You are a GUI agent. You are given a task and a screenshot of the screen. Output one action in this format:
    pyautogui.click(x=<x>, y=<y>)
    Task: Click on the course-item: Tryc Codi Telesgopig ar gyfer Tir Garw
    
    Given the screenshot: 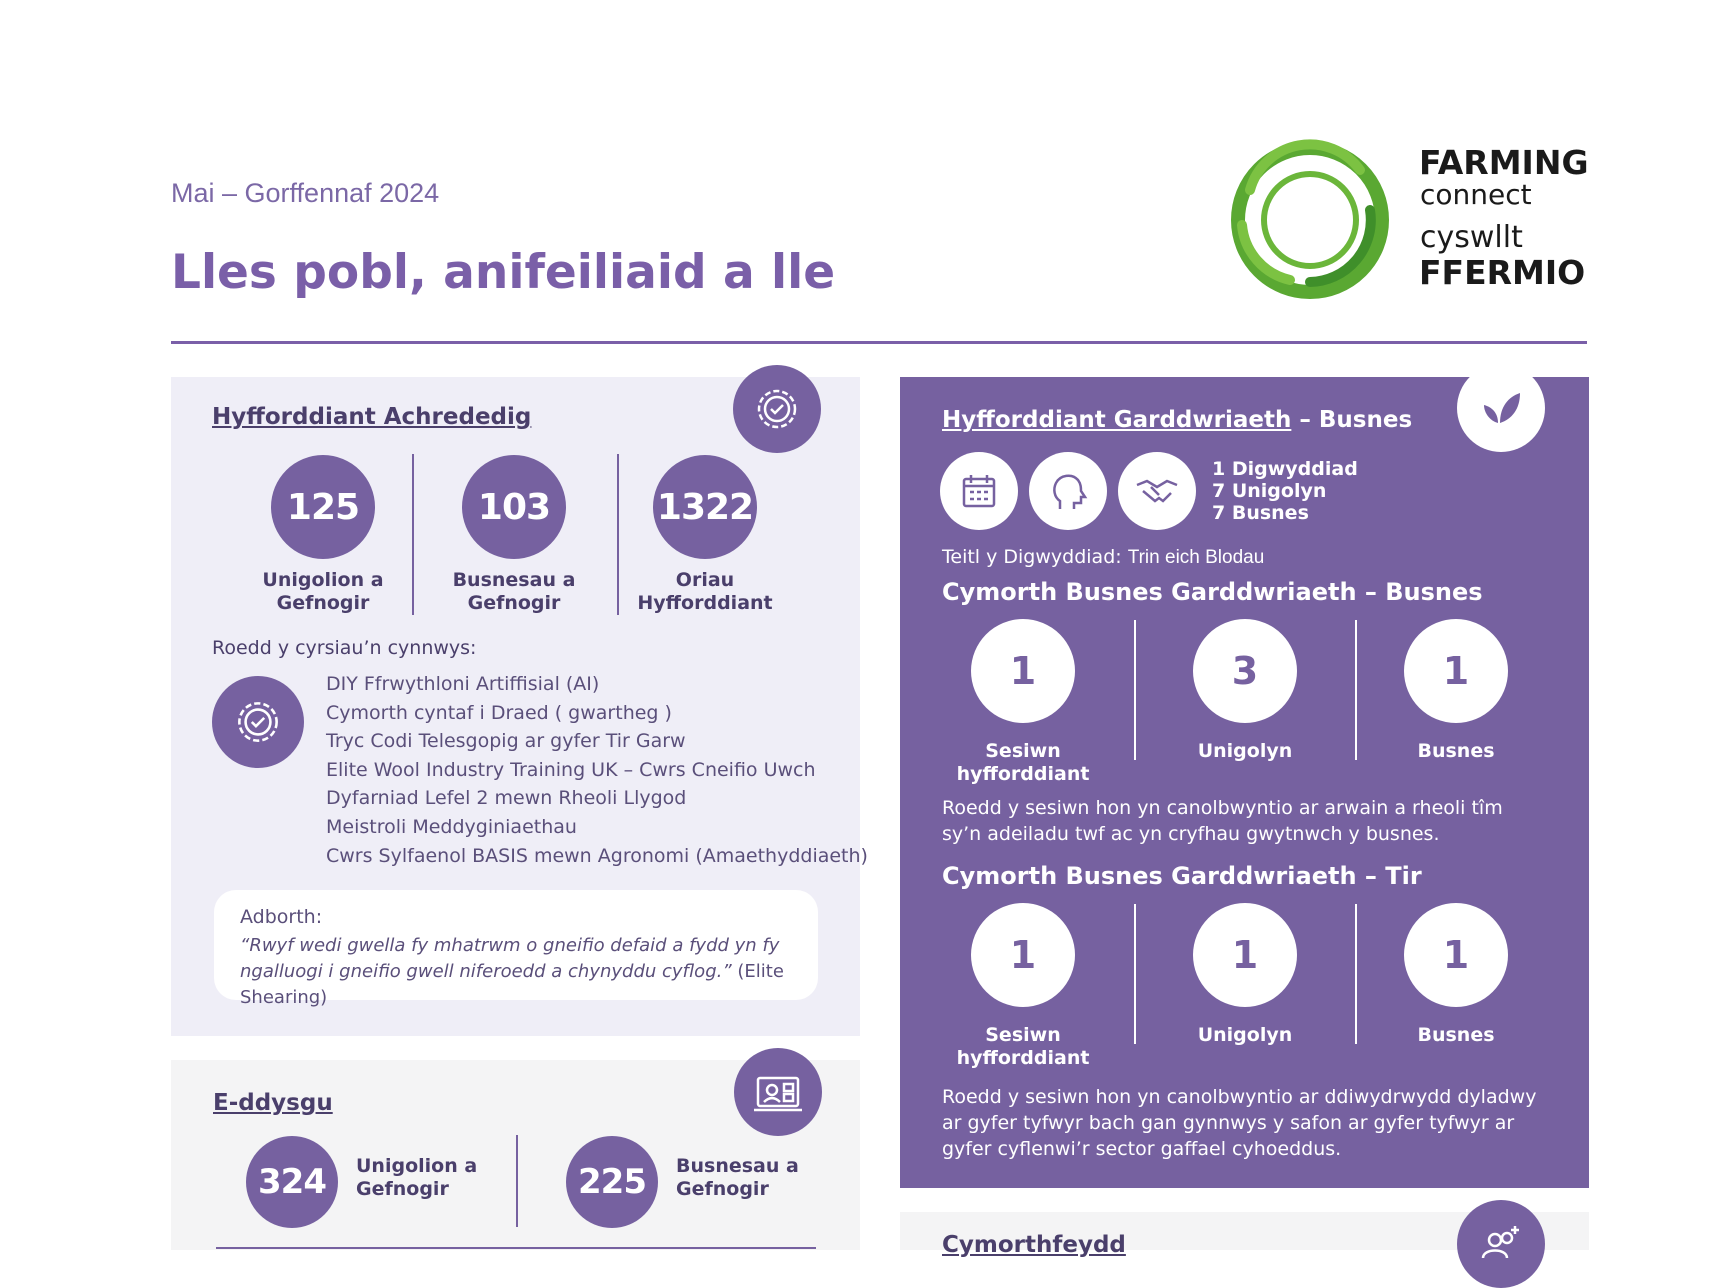 What is the action you would take?
    pyautogui.click(x=506, y=741)
    